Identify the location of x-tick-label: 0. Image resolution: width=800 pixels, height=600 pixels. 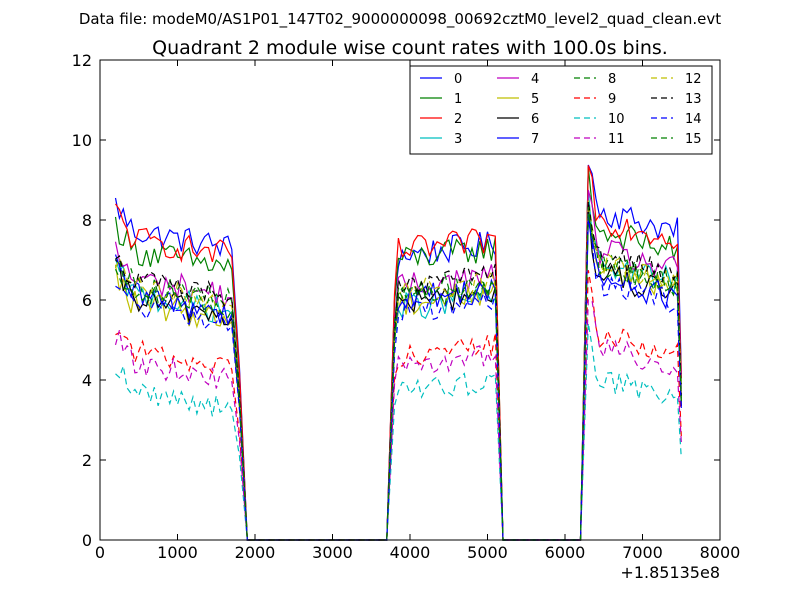
(100, 552).